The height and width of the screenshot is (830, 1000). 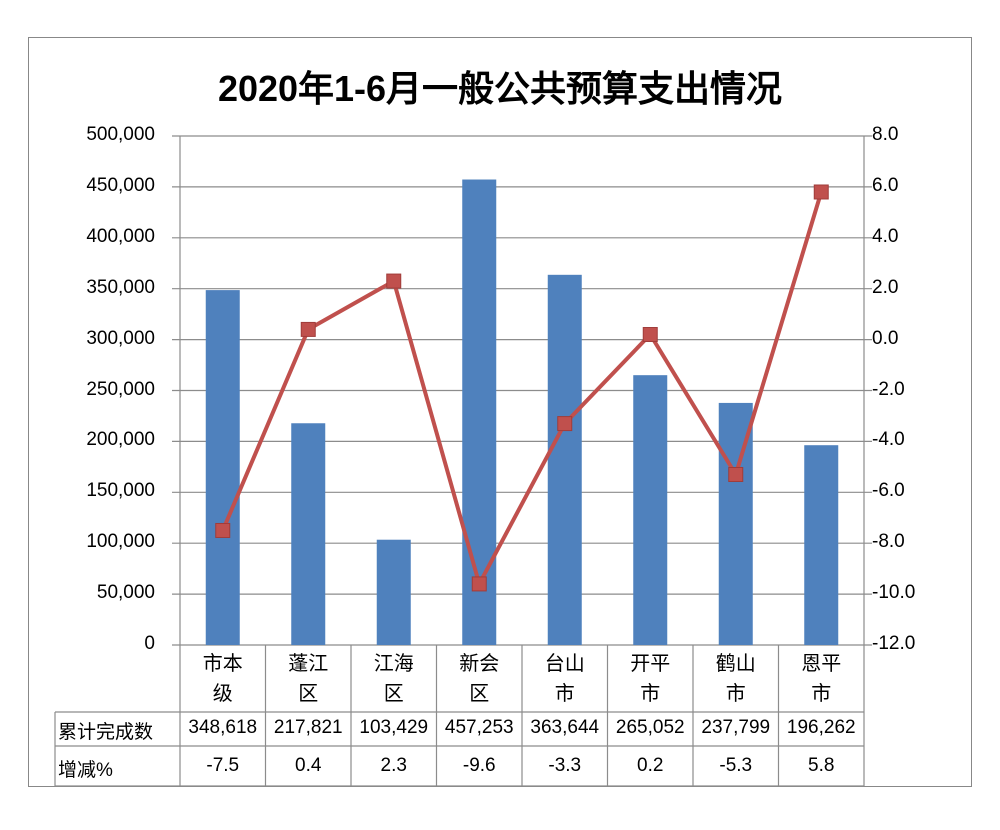 What do you see at coordinates (308, 679) in the screenshot?
I see `category-label: 蓬江区` at bounding box center [308, 679].